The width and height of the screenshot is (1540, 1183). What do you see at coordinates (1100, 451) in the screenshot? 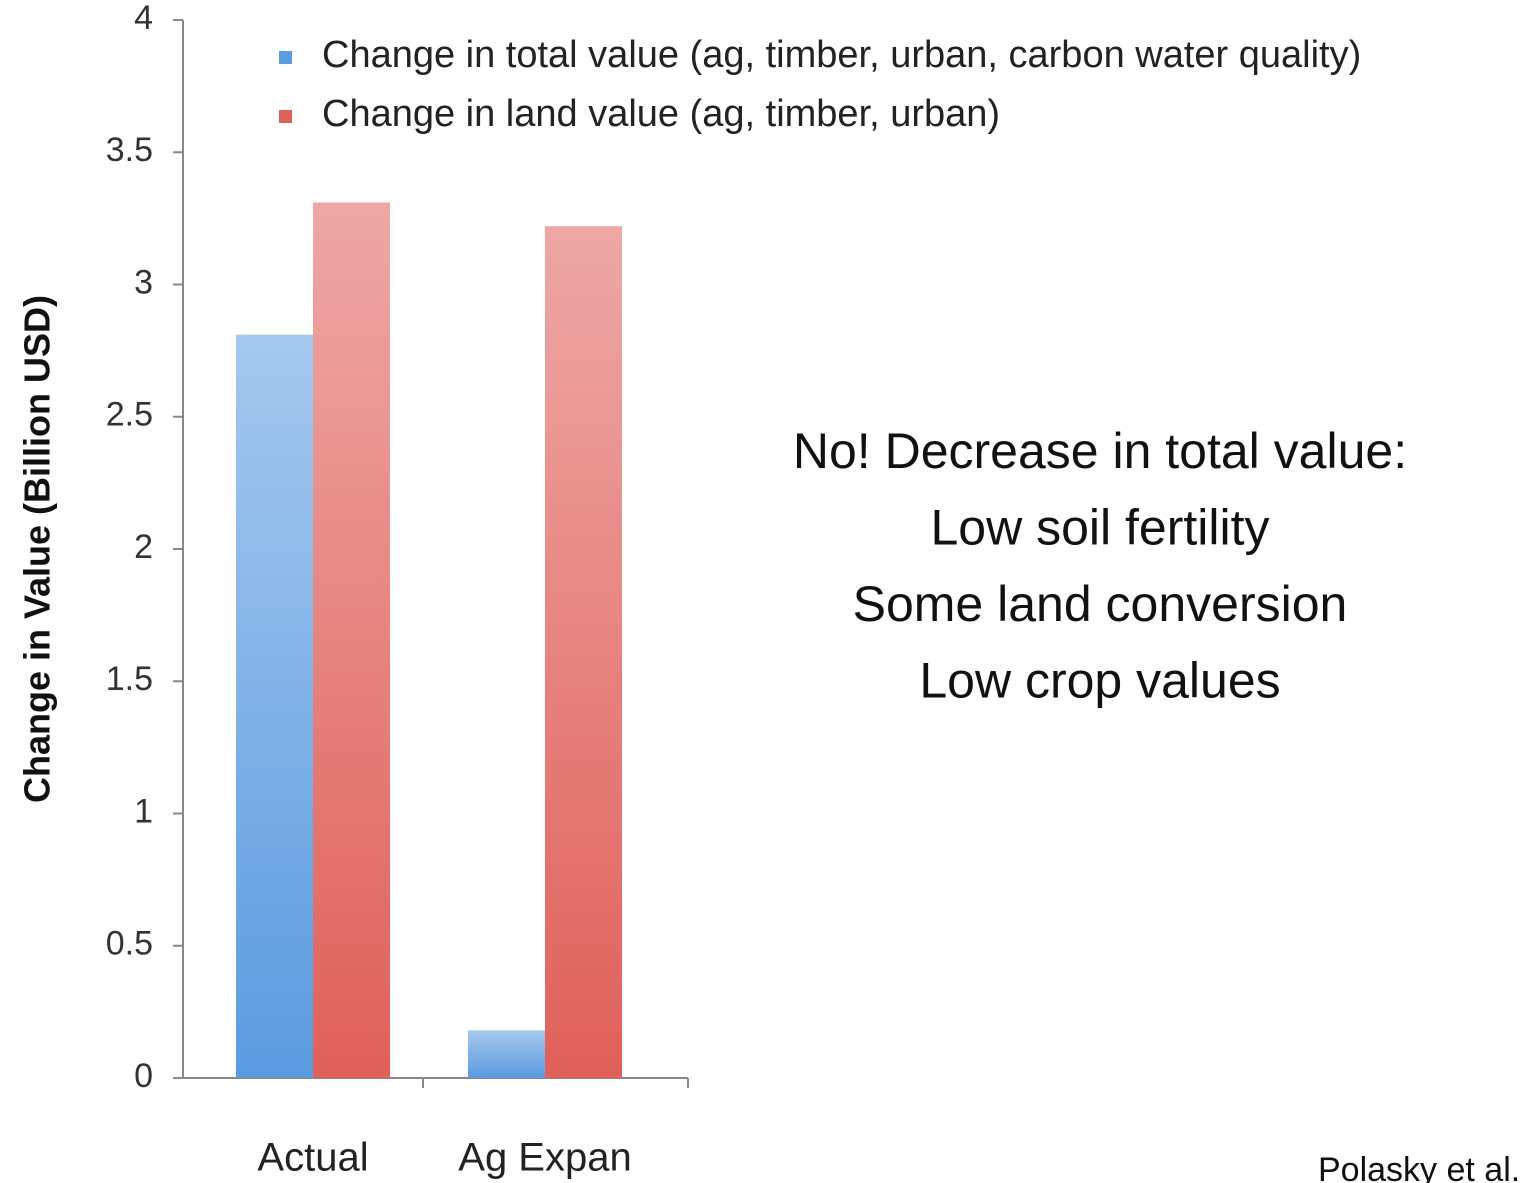
I see `annotation: No! Decrease in total value:` at bounding box center [1100, 451].